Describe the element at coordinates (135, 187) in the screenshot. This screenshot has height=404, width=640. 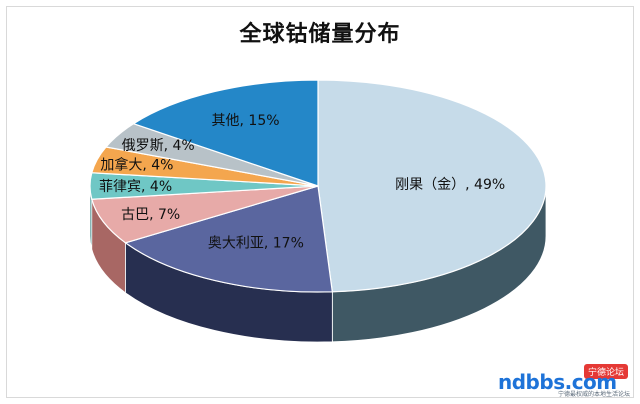
I see `slice-label-3: 菲律宾, 4%` at that location.